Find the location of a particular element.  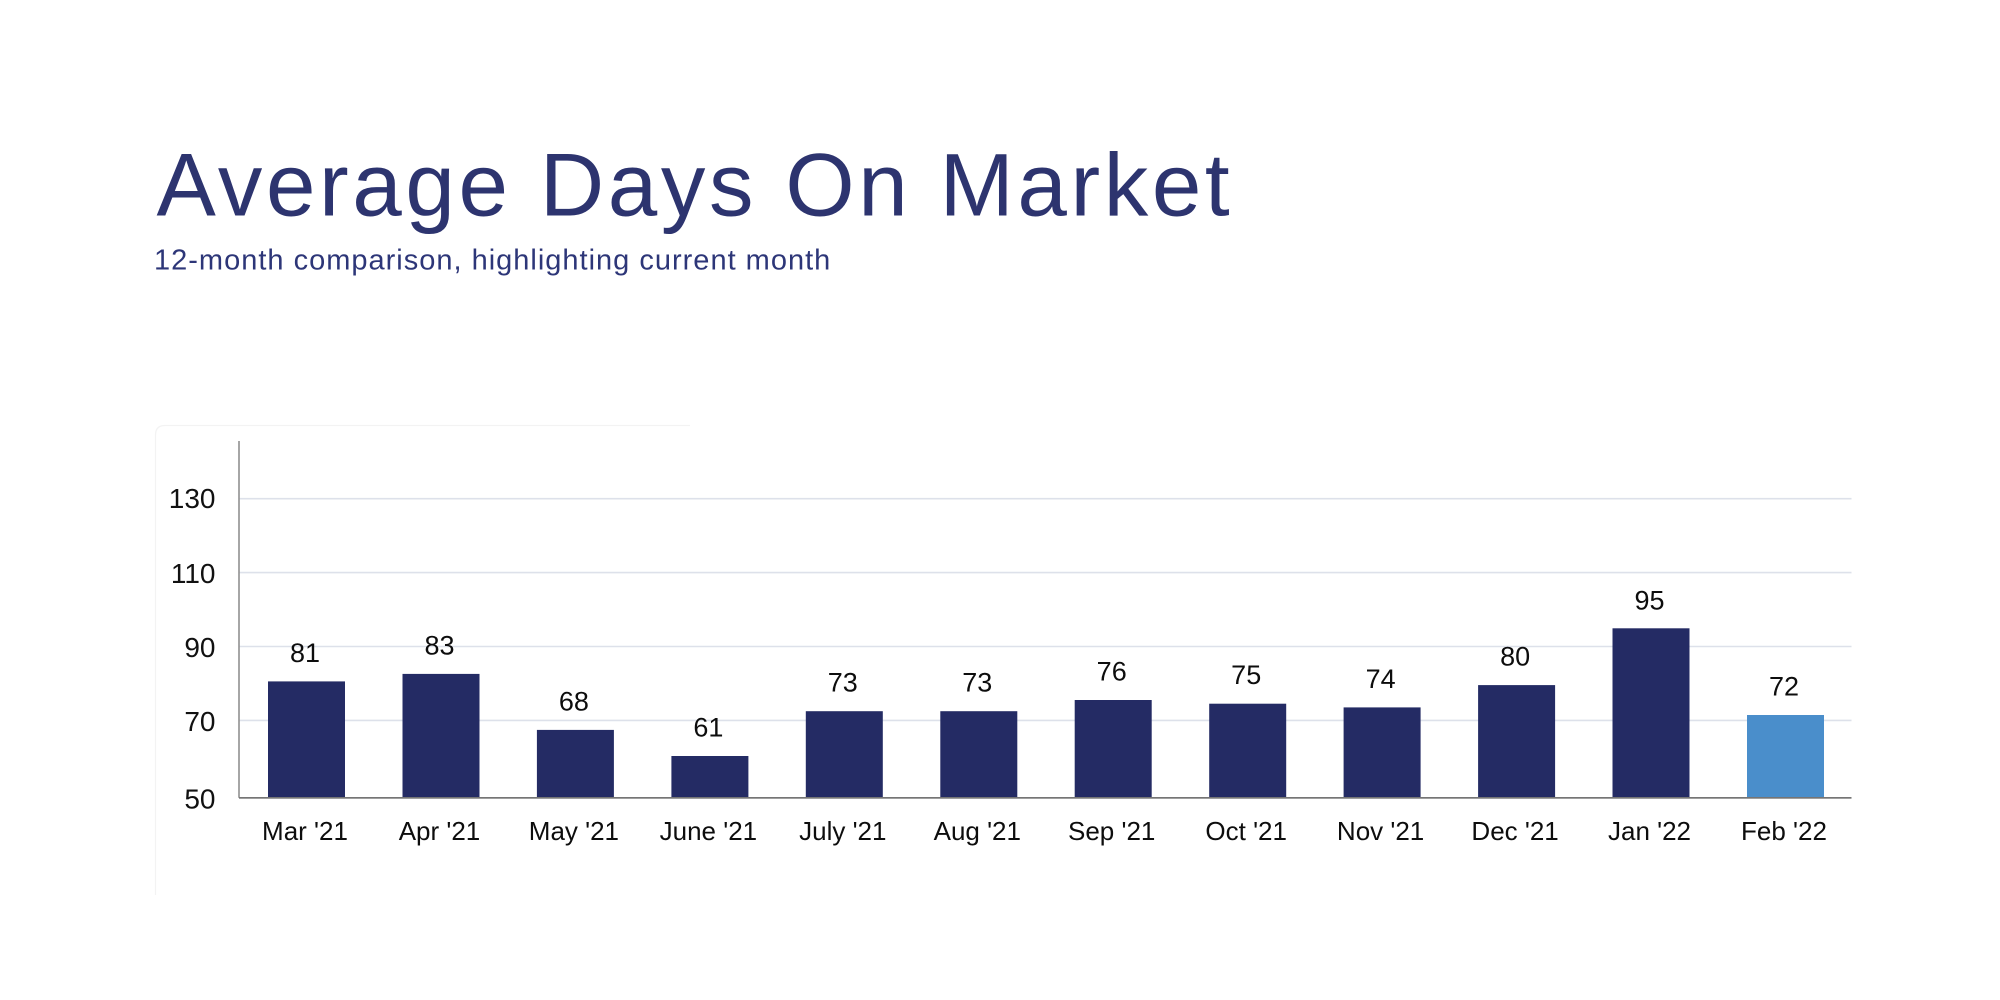

svg-text: 70 is located at coordinates (199, 721).